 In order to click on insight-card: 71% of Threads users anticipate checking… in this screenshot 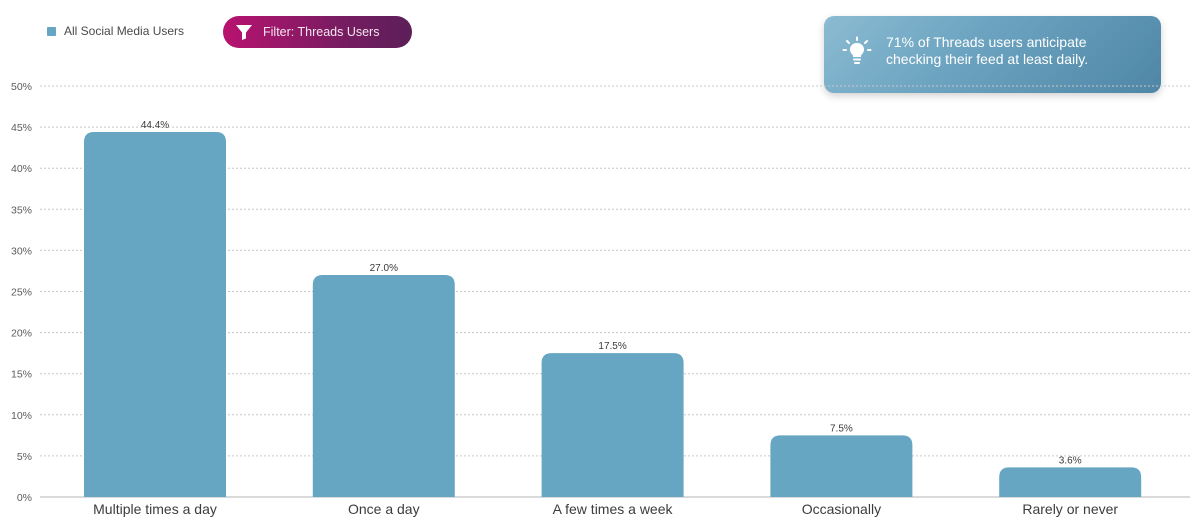, I will do `click(992, 54)`.